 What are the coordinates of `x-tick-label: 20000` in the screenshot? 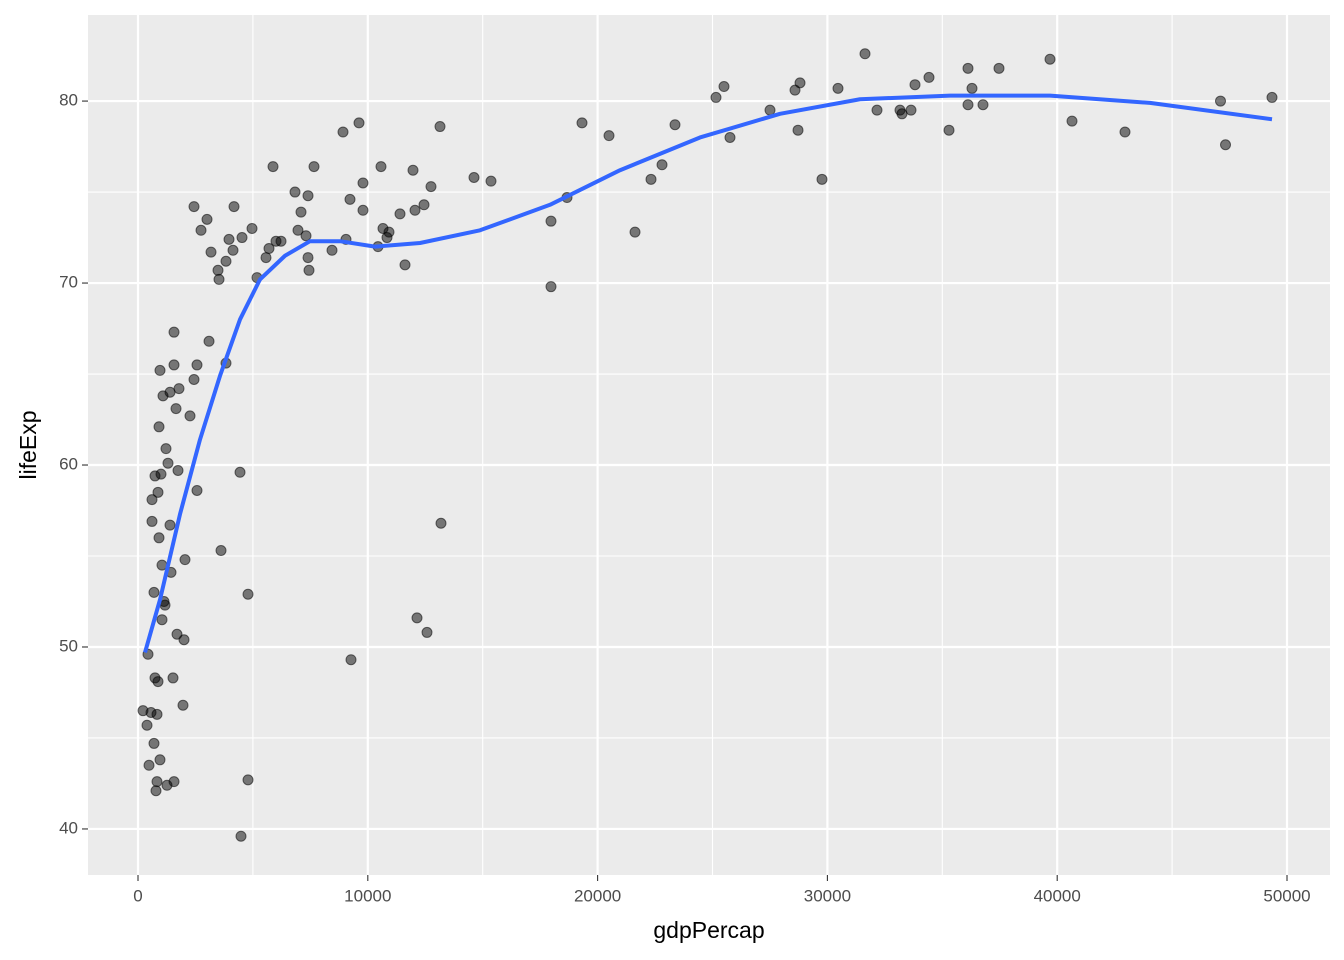 It's located at (597, 895).